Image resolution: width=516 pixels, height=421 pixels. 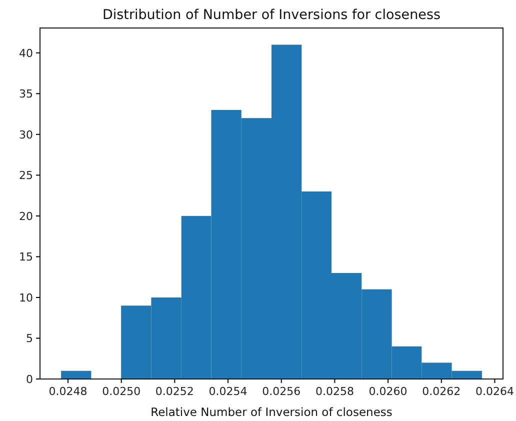 What do you see at coordinates (388, 391) in the screenshot?
I see `x-tick-label: 0.0260` at bounding box center [388, 391].